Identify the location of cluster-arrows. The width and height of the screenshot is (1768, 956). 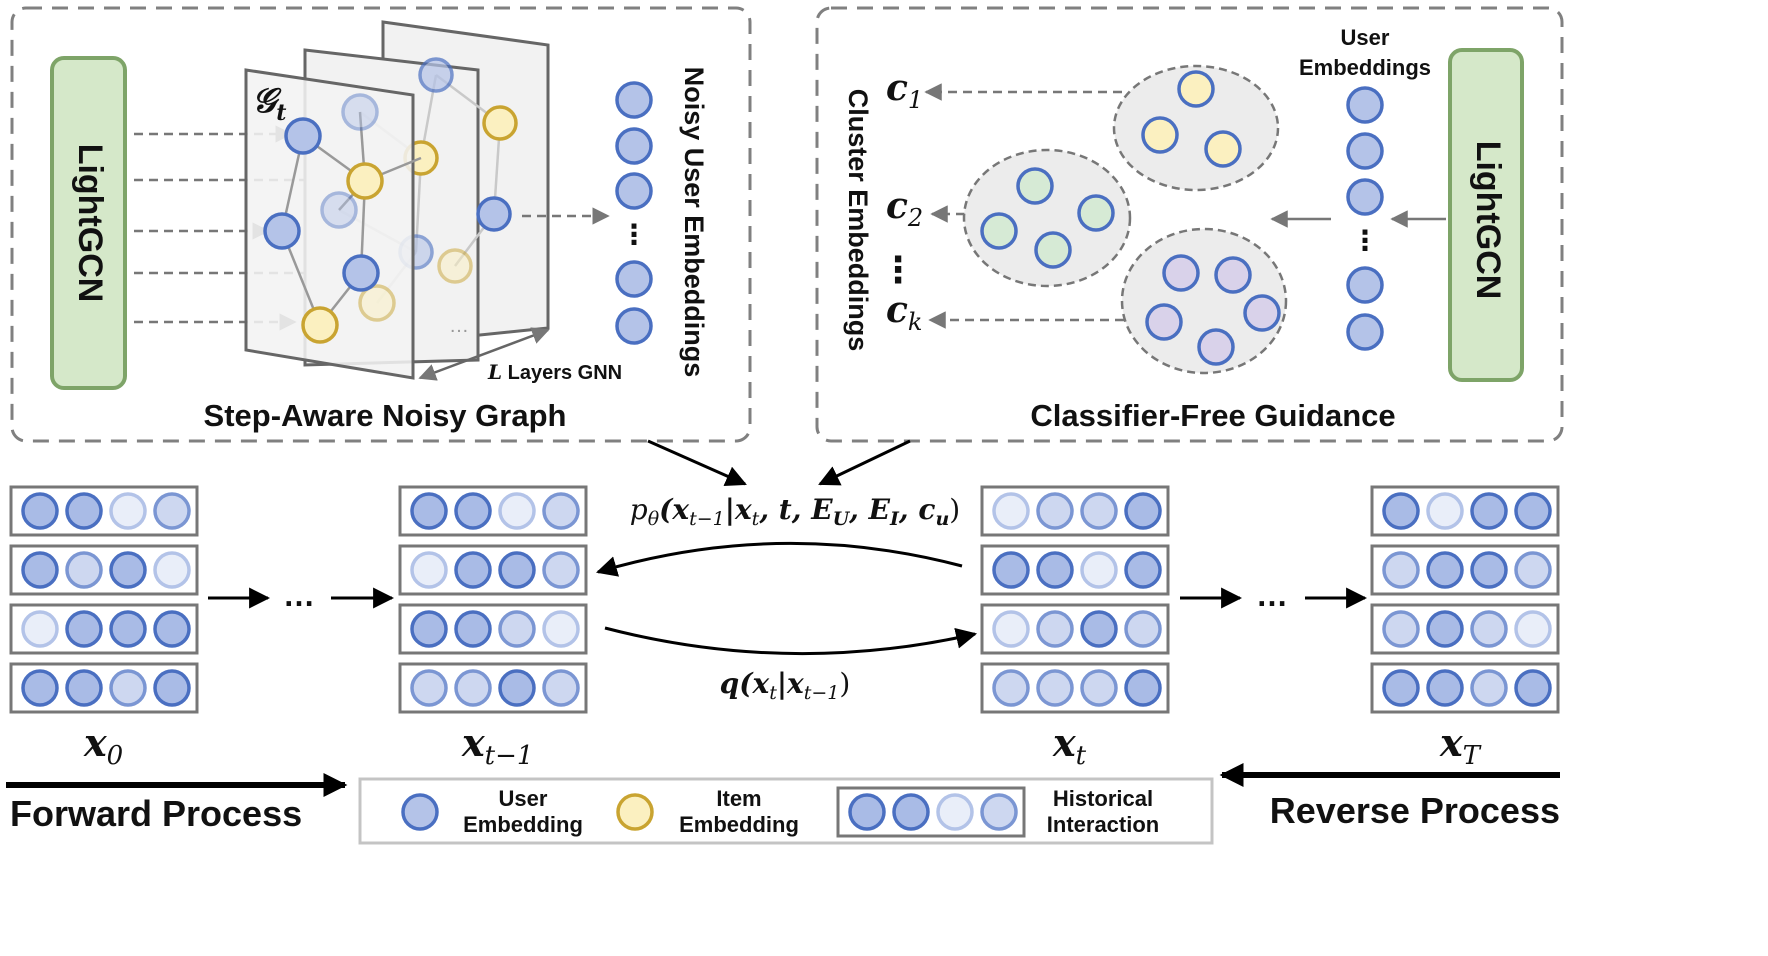
(1024, 206).